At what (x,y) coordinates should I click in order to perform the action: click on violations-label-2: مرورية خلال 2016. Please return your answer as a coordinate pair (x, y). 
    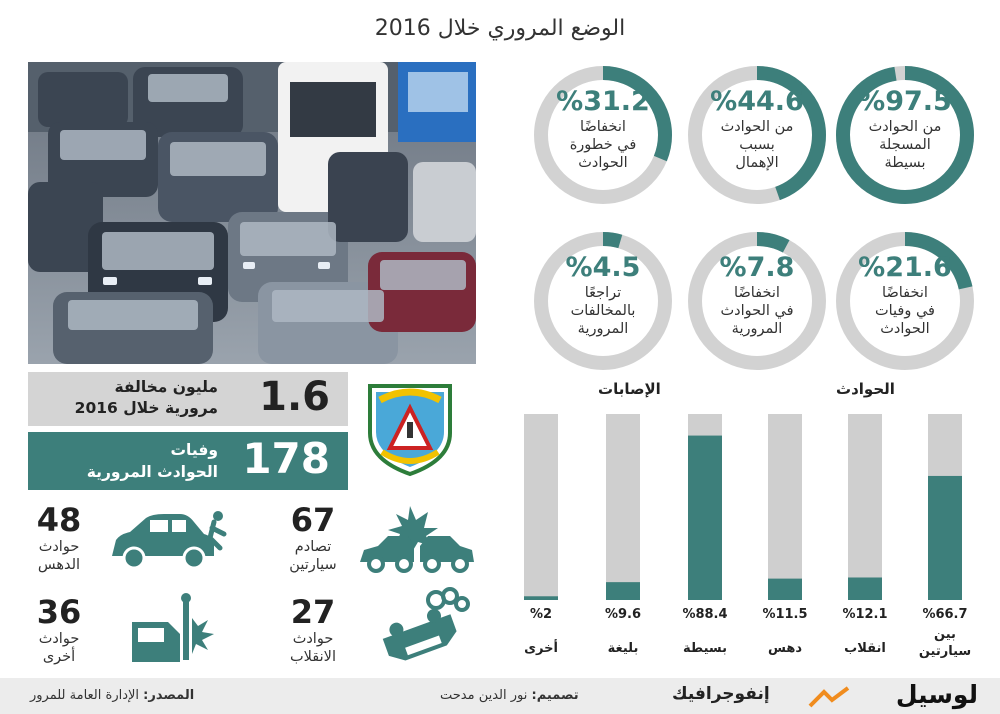
    Looking at the image, I should click on (146, 408).